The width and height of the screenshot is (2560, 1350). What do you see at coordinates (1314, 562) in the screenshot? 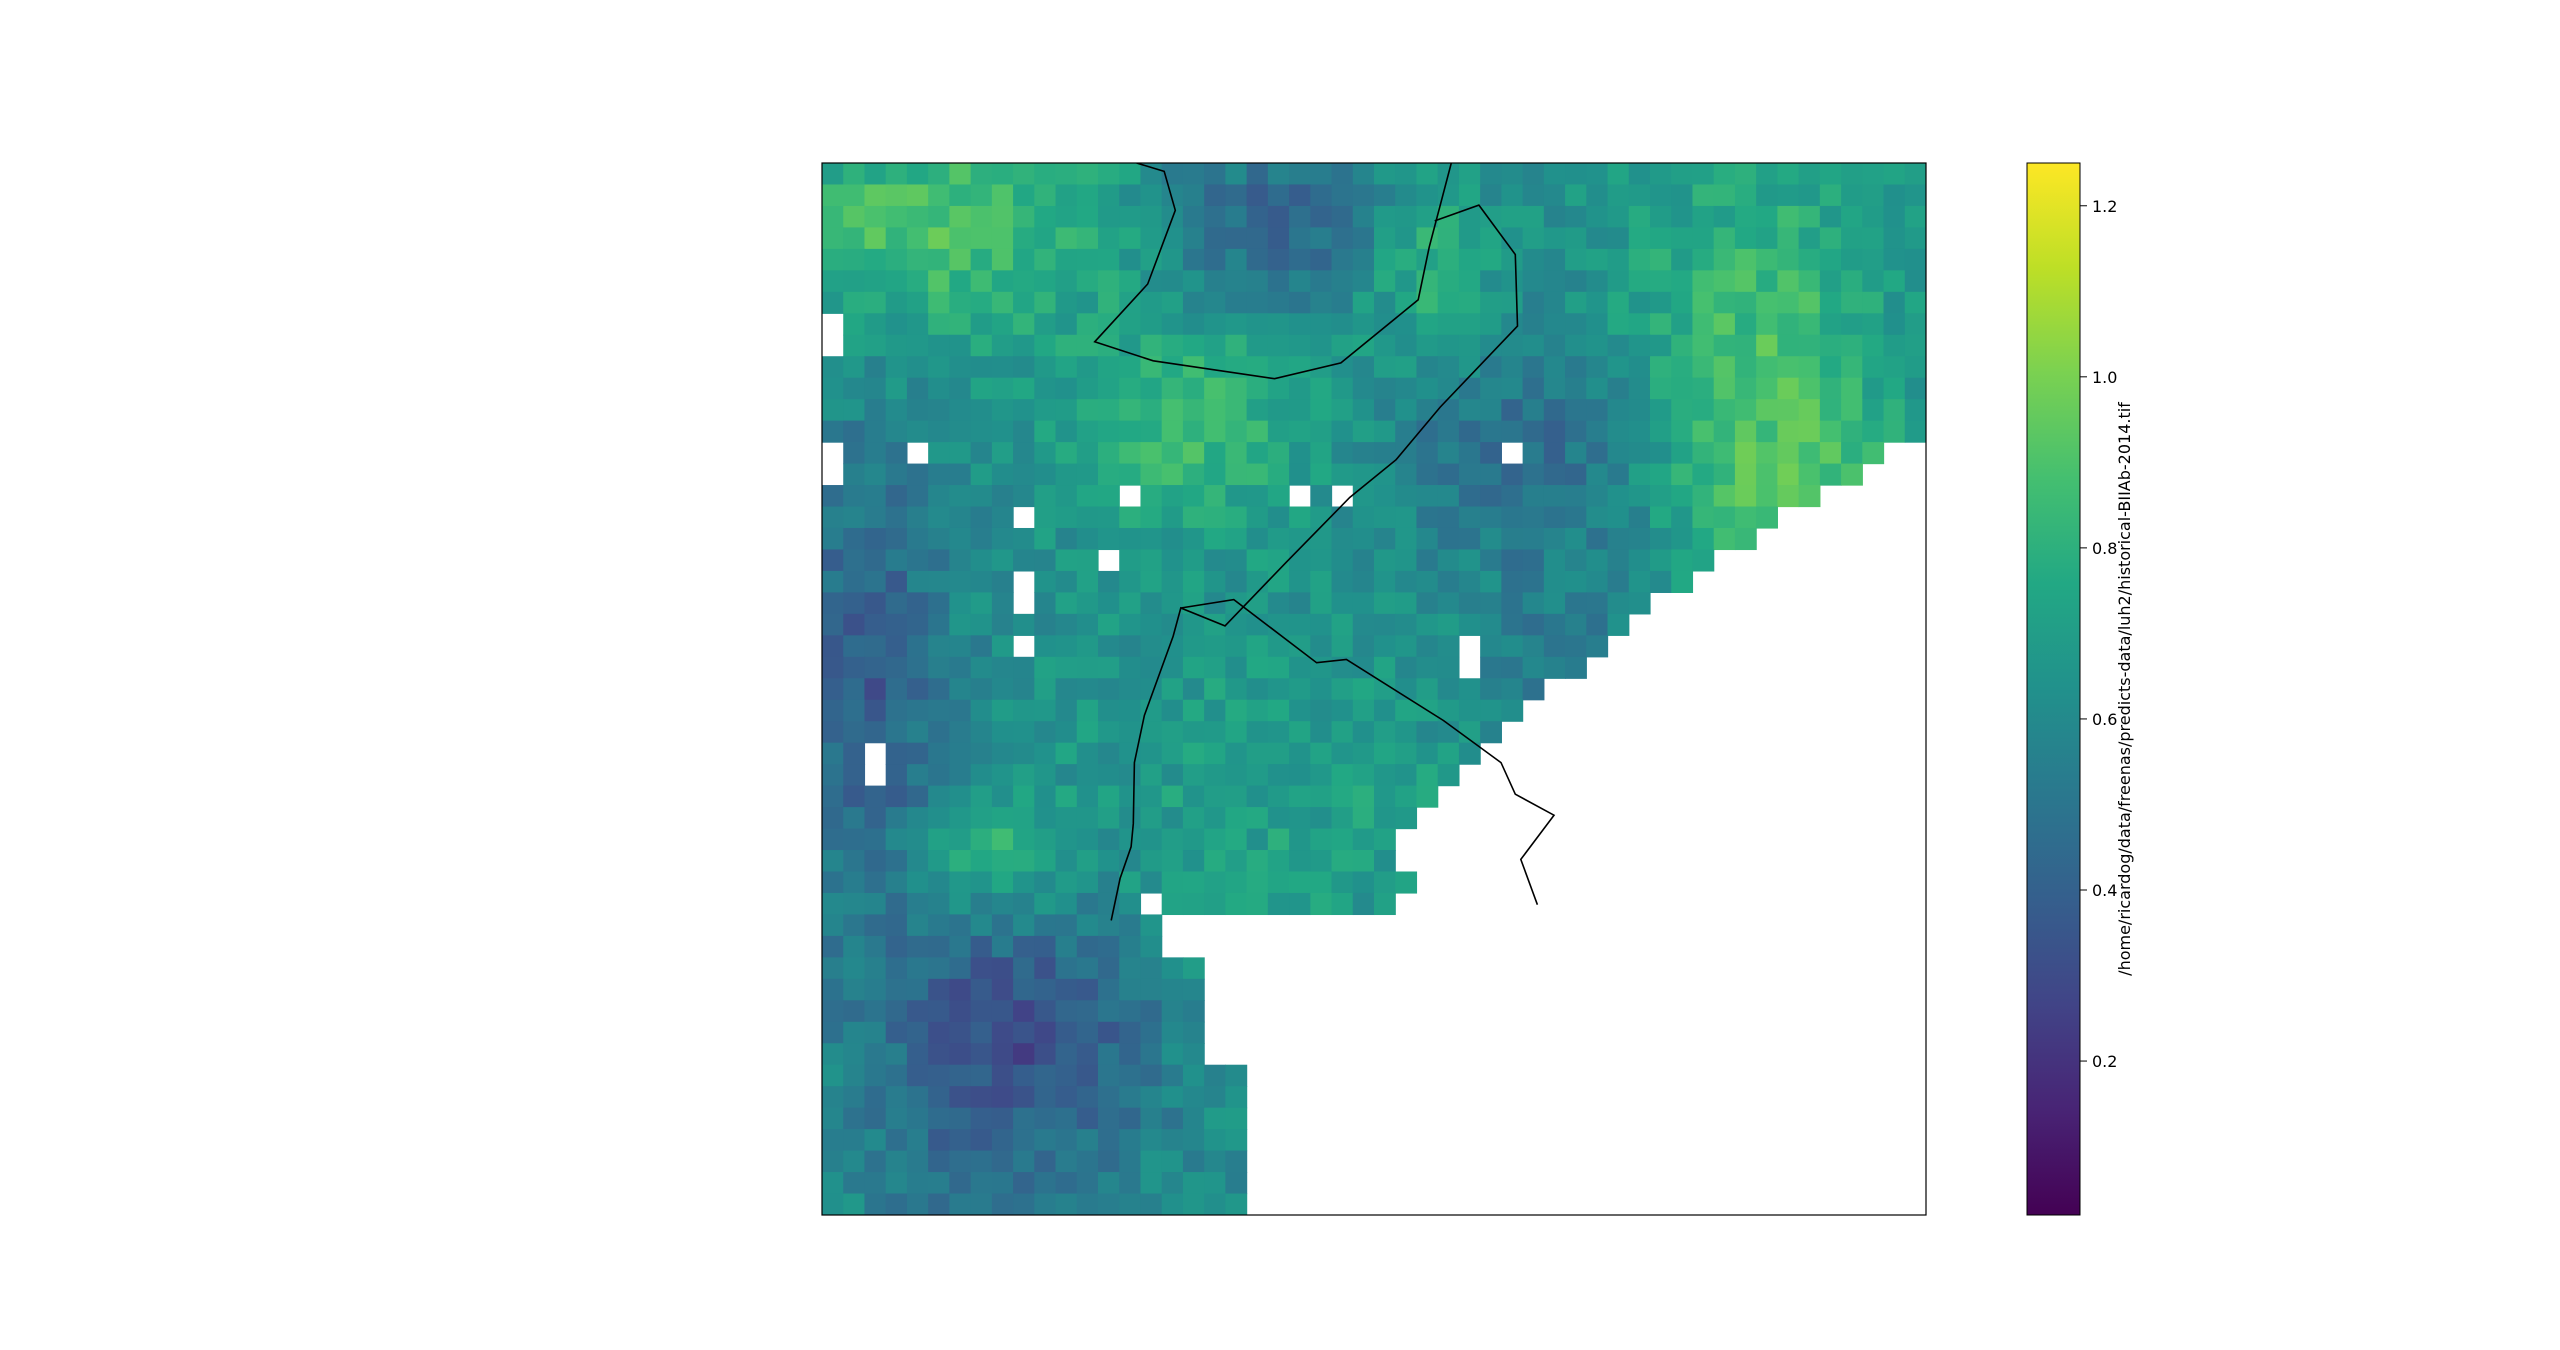
I see `border-line` at bounding box center [1314, 562].